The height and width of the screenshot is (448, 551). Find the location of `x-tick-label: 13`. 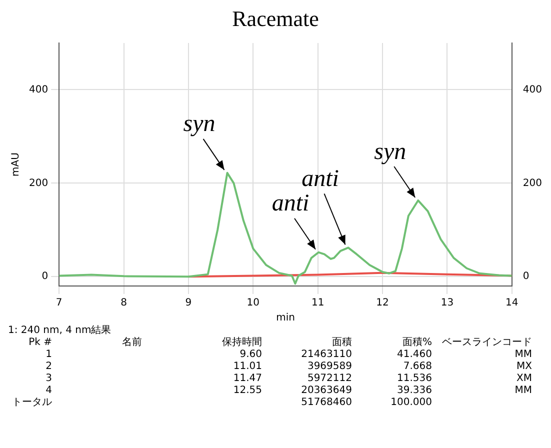

x-tick-label: 13 is located at coordinates (447, 303).